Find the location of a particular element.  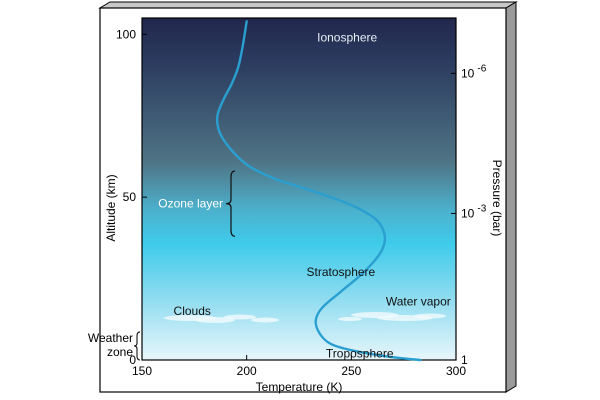

x-tick-label: 250 is located at coordinates (351, 371).